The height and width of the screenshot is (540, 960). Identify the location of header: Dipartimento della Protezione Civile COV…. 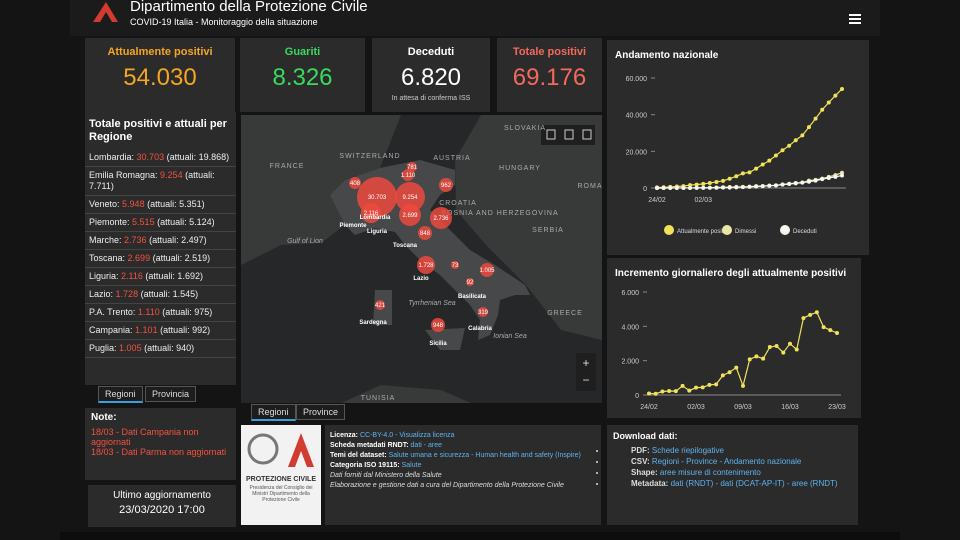
(475, 18).